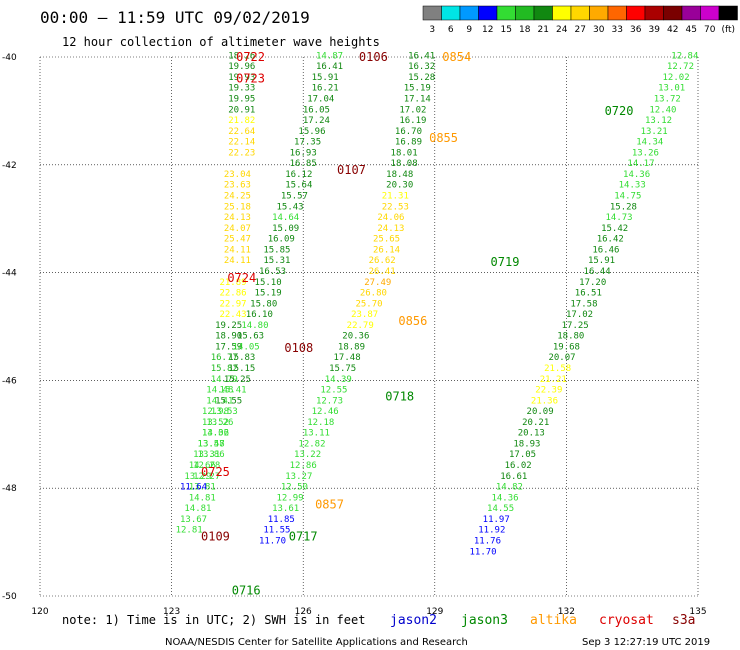 This screenshot has width=740, height=650. I want to click on colorbar-label: 18, so click(525, 30).